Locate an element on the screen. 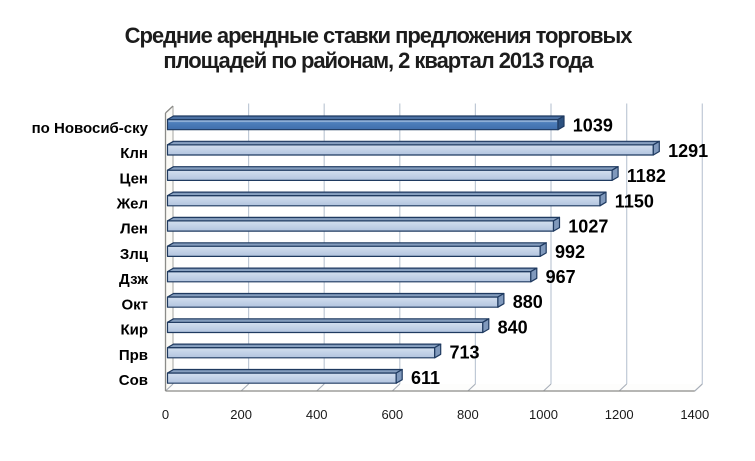 The height and width of the screenshot is (461, 755). svg-text: 992 is located at coordinates (570, 252).